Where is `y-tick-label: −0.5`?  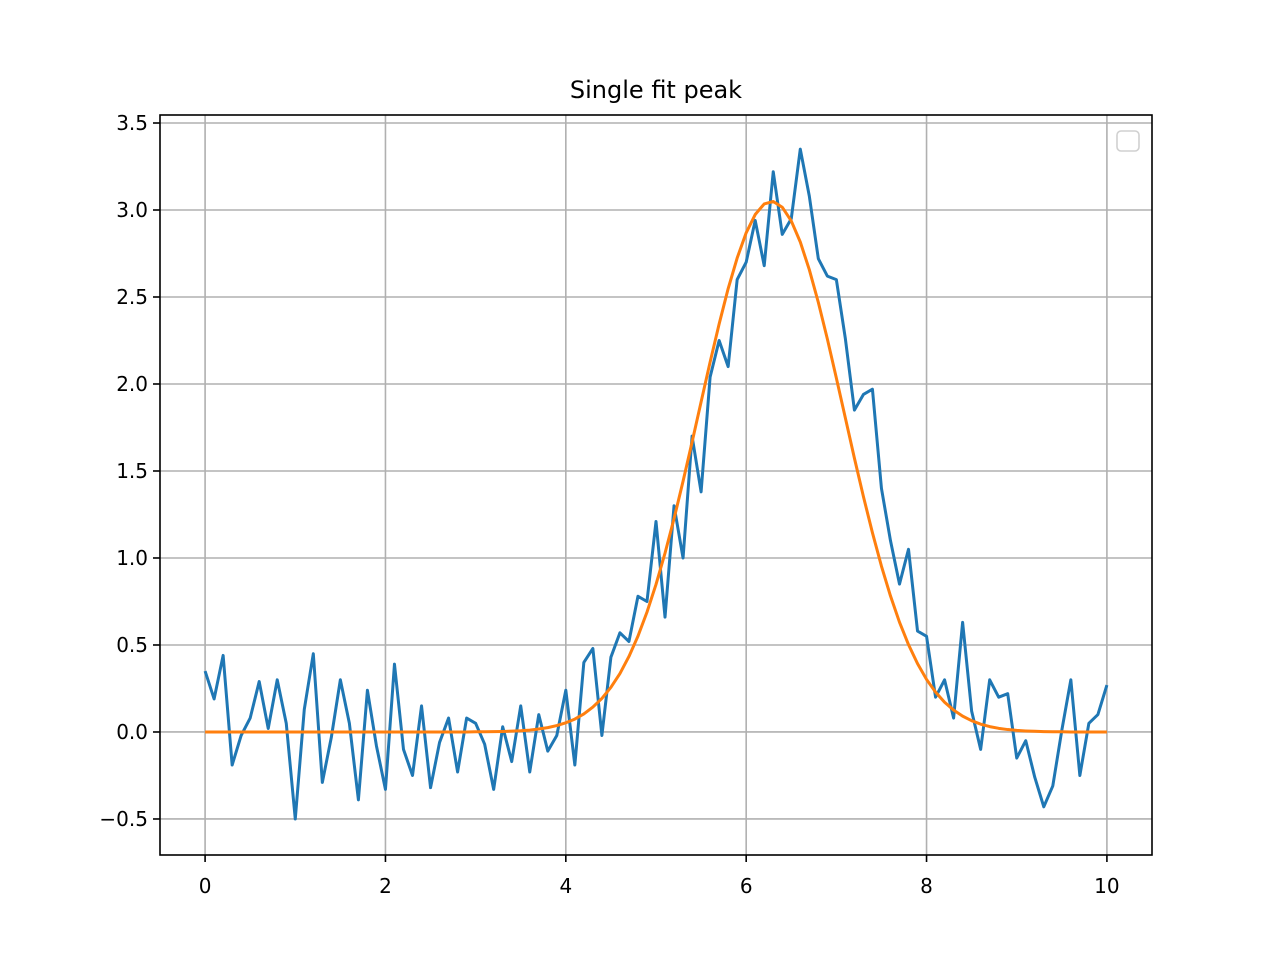 y-tick-label: −0.5 is located at coordinates (123, 819).